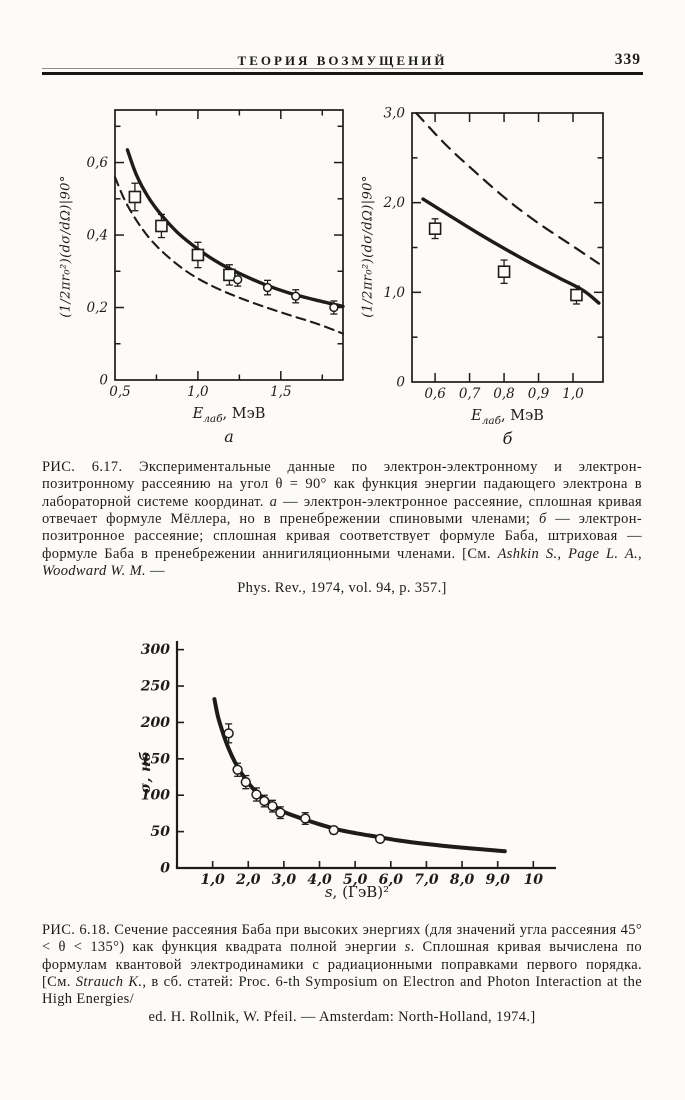 The image size is (685, 1100). Describe the element at coordinates (229, 415) in the screenshot. I see `x-axis-label-6-17a: Eлаб, МэВ` at that location.